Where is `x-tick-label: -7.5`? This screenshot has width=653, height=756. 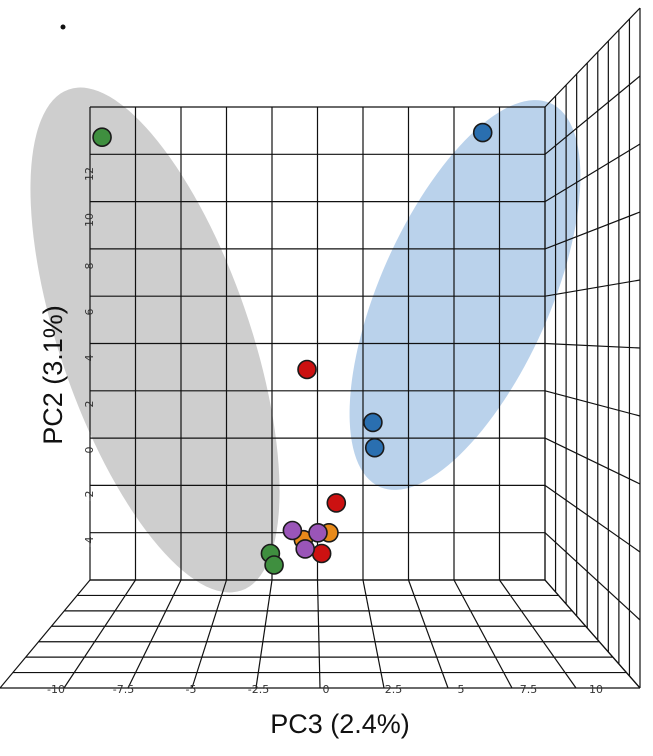
x-tick-label: -7.5 is located at coordinates (123, 689).